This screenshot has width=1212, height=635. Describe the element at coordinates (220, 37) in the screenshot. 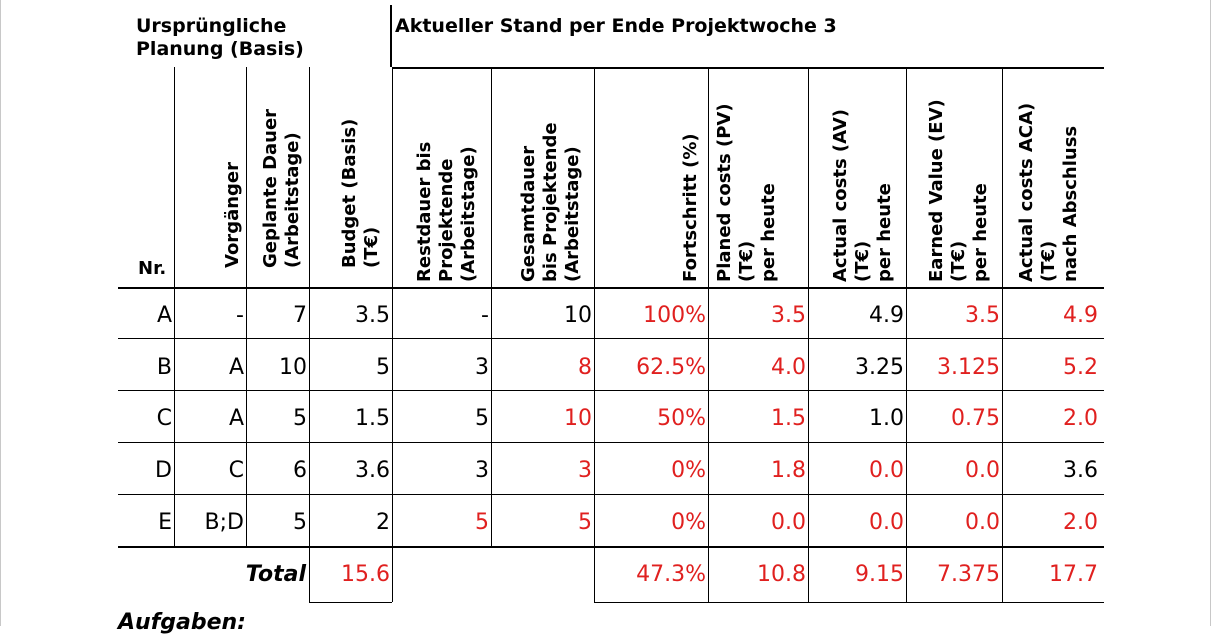

I see `title-basis-planning: Ursprüngliche Planung (Basis)` at that location.